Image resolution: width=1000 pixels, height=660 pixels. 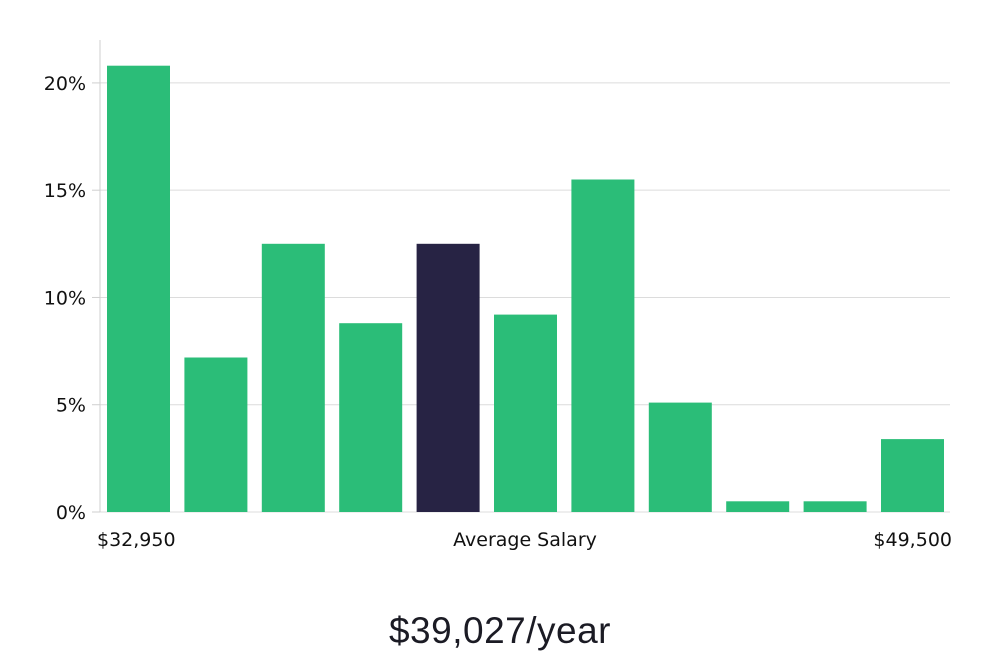 I want to click on bar-highlighted, so click(x=448, y=378).